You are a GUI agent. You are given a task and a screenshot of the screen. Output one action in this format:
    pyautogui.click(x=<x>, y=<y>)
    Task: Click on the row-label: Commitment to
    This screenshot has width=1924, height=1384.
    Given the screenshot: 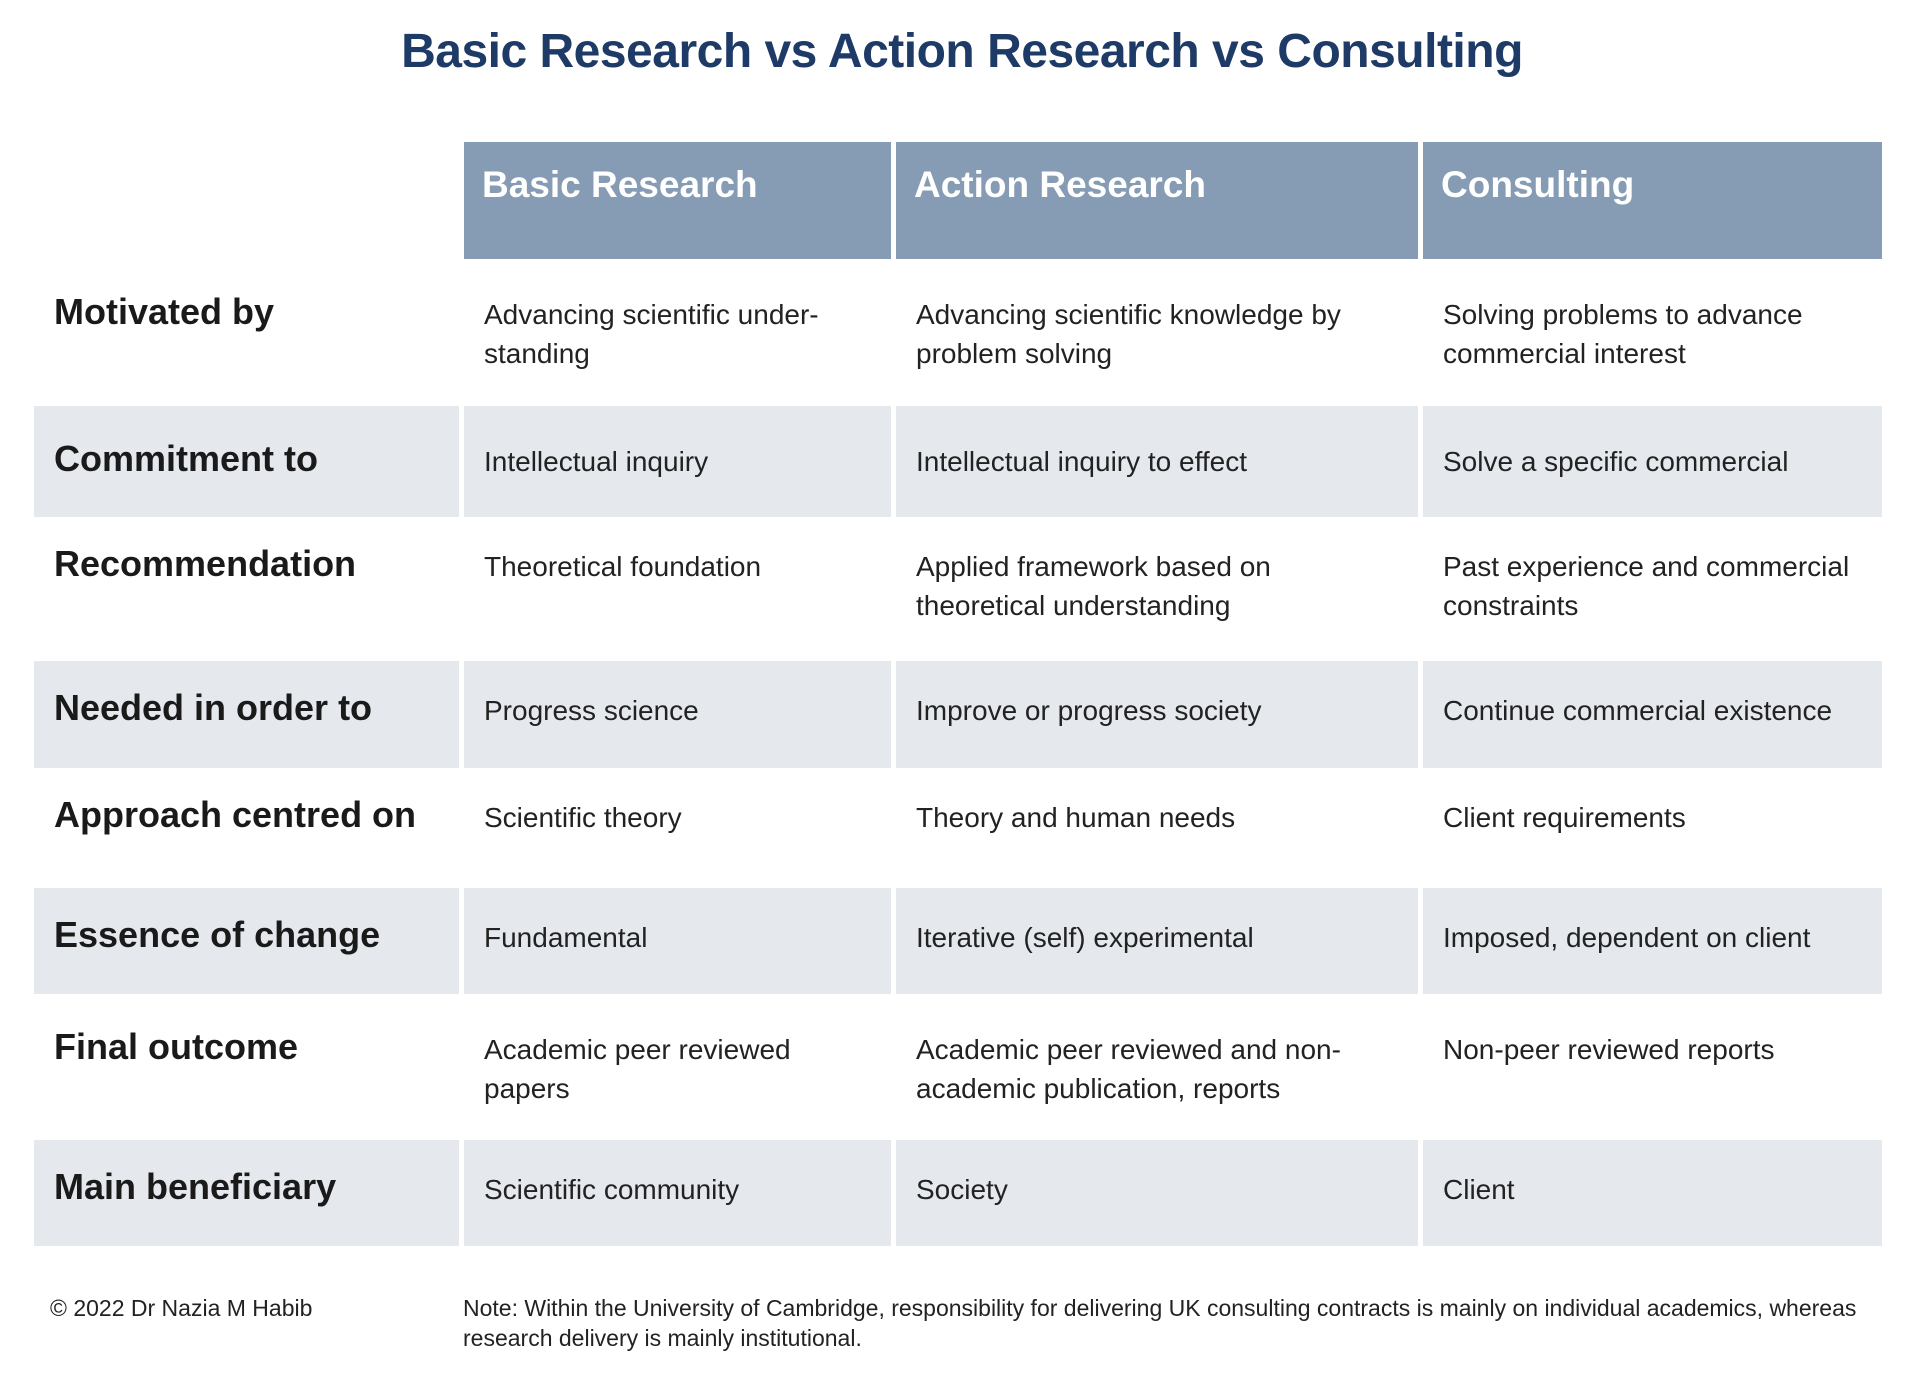 What is the action you would take?
    pyautogui.click(x=246, y=461)
    